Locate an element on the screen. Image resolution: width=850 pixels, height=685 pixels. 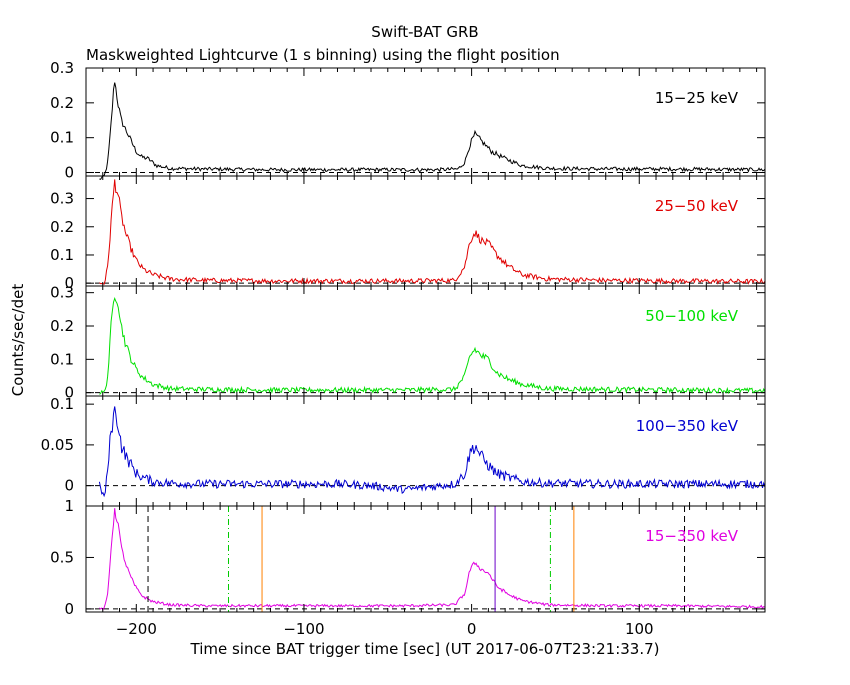
x-tick-label: −200 is located at coordinates (136, 629).